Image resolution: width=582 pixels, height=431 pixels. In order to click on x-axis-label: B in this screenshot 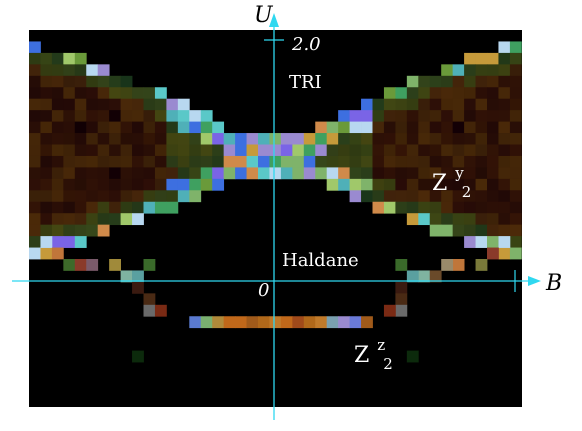, I will do `click(553, 283)`.